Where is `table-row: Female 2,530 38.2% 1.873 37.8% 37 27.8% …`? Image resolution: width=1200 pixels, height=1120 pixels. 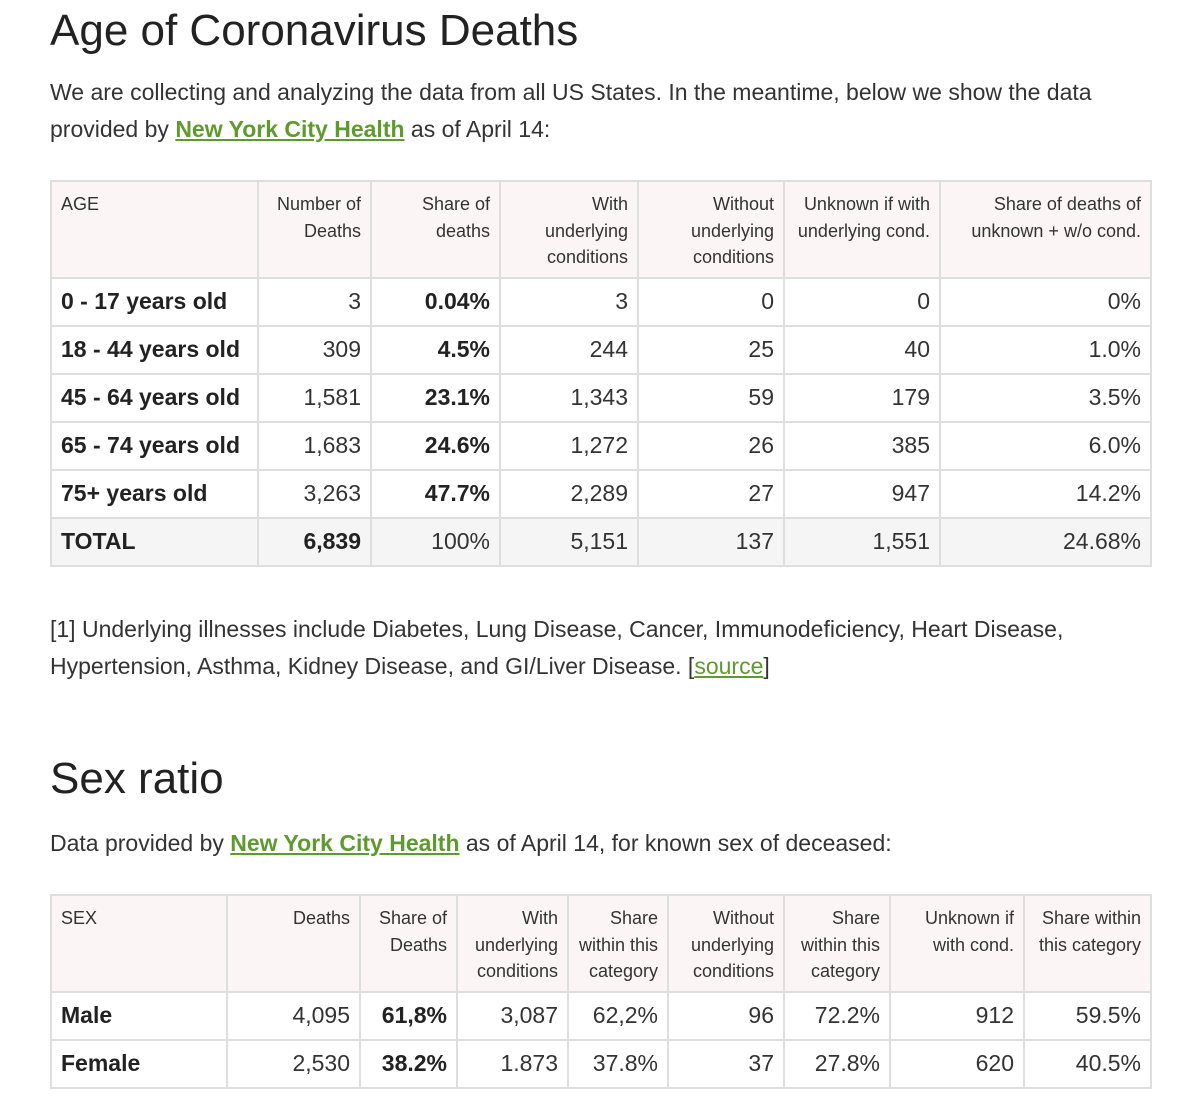
table-row: Female 2,530 38.2% 1.873 37.8% 37 27.8% … is located at coordinates (601, 1063).